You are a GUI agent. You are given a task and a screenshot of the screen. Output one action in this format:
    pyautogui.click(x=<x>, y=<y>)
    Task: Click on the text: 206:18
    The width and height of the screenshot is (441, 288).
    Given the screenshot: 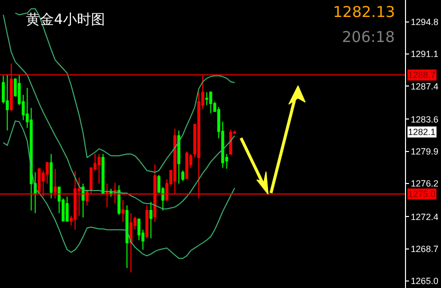 What is the action you would take?
    pyautogui.click(x=368, y=37)
    